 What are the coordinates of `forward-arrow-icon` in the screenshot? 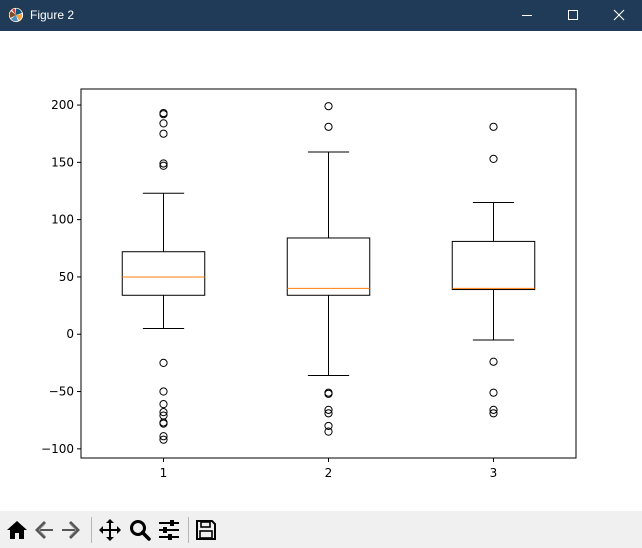 It's located at (71, 530).